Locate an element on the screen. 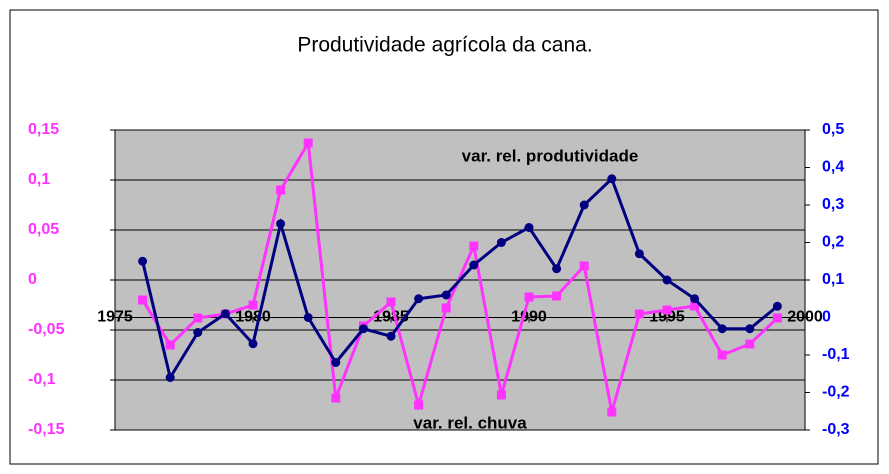 This screenshot has height=474, width=889. annotation: var. rel. chuva is located at coordinates (470, 422).